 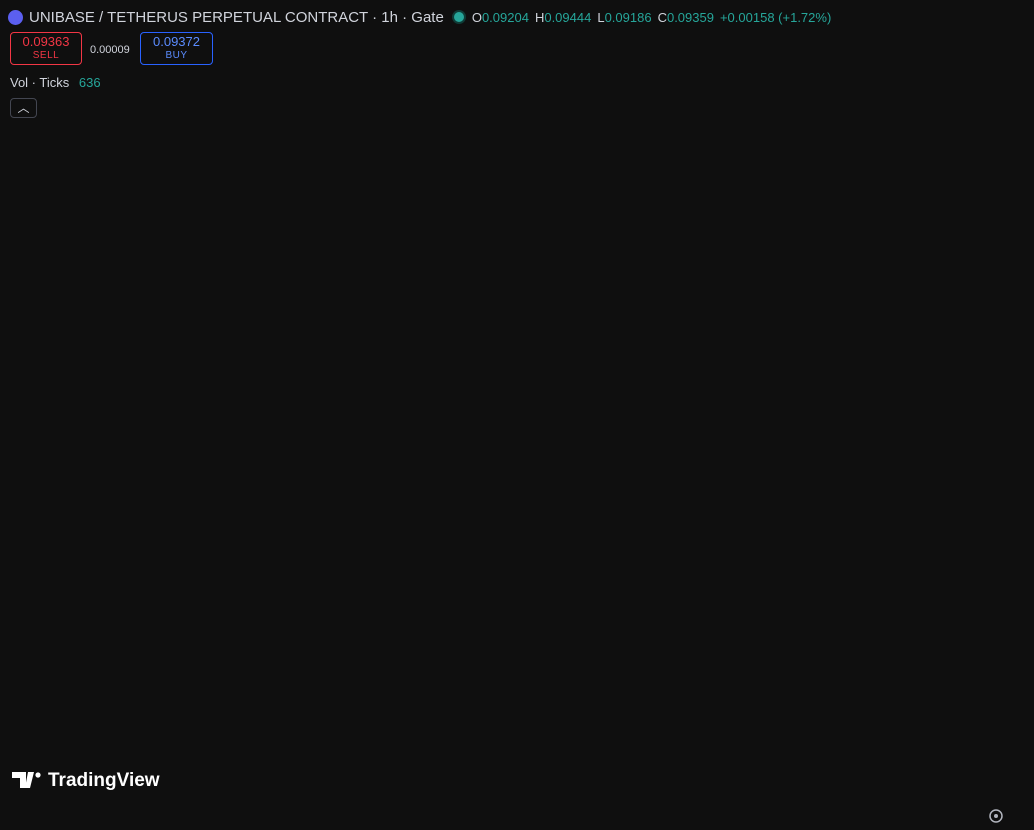 I want to click on buy-price: 0.09372, so click(x=176, y=41).